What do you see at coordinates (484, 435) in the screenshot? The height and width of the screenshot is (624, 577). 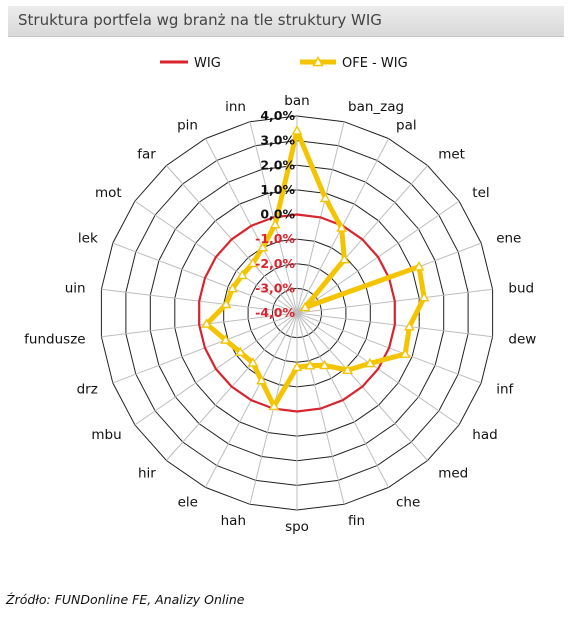 I see `category-label-had: had` at bounding box center [484, 435].